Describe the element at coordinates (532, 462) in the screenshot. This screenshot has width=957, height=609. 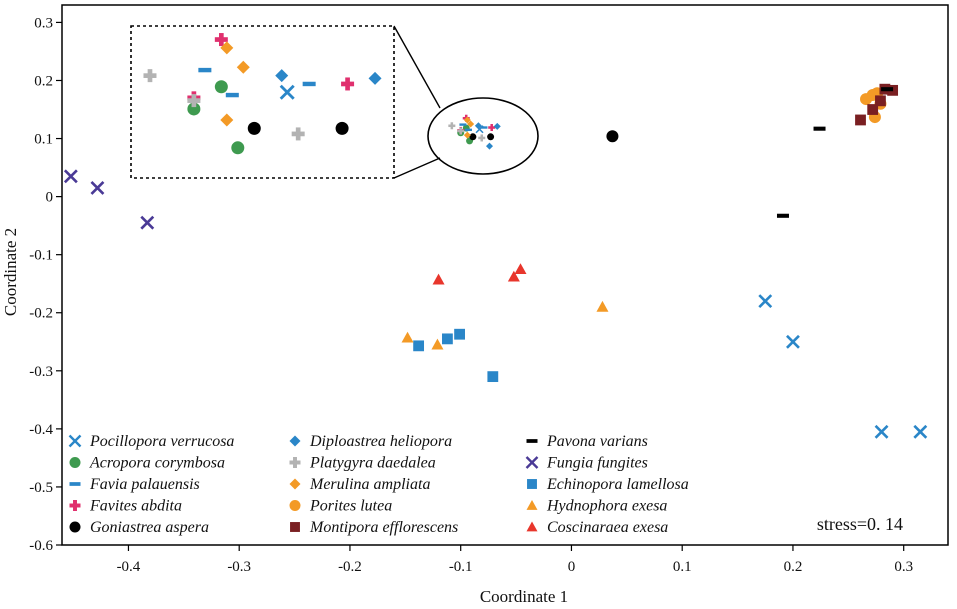
I see `legend-marker-fungia-fungites` at that location.